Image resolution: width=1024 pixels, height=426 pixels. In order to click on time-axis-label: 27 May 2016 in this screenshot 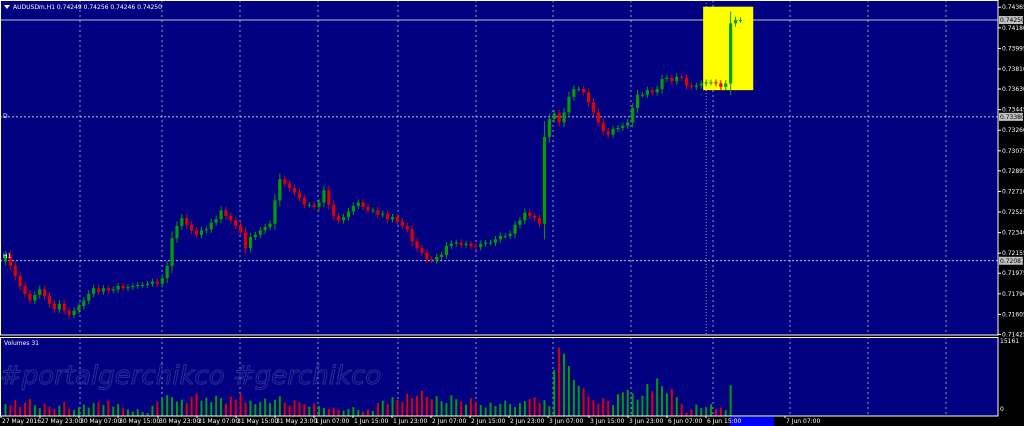, I will do `click(21, 421)`.